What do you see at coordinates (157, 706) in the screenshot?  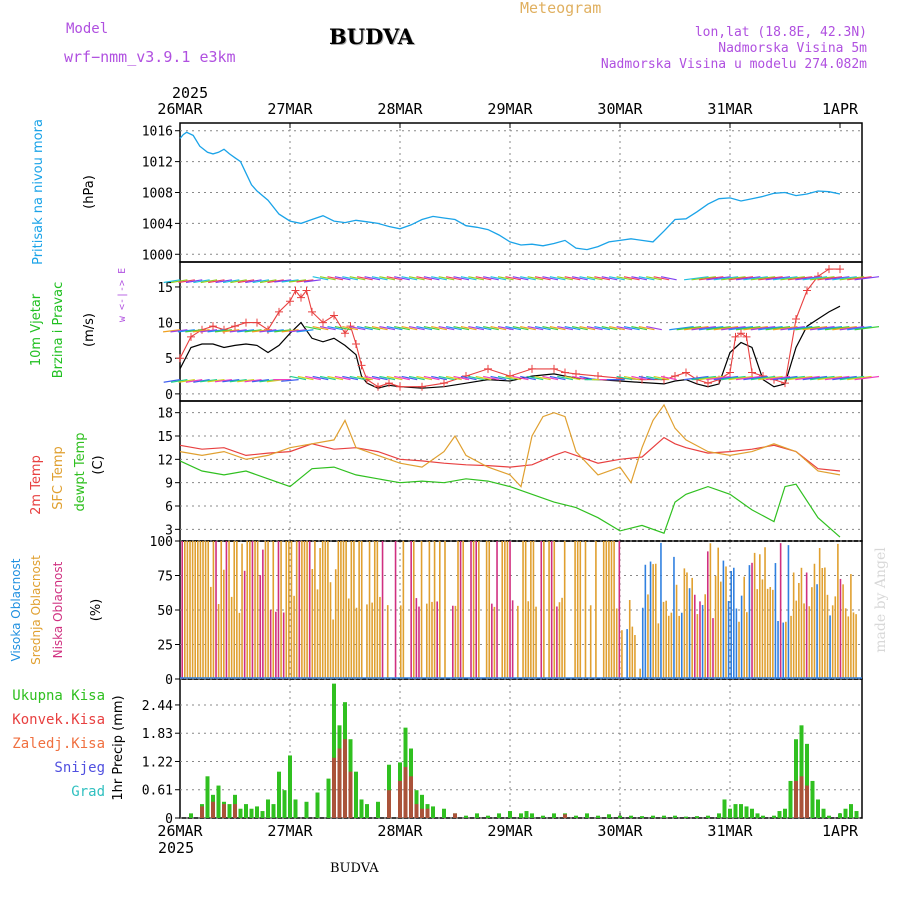 I see `y-tick-label: 2.44` at bounding box center [157, 706].